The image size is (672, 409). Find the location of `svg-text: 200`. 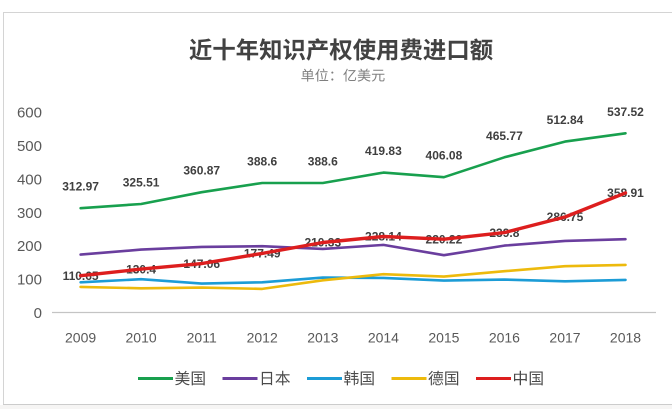

svg-text: 200 is located at coordinates (29, 246).